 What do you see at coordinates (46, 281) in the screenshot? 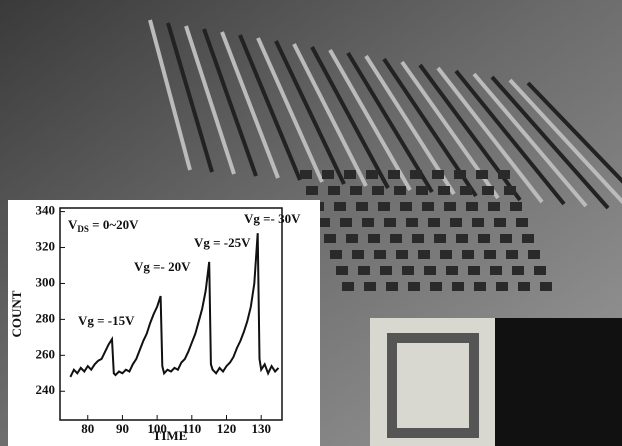
I see `y-tick-label: 300` at bounding box center [46, 281].